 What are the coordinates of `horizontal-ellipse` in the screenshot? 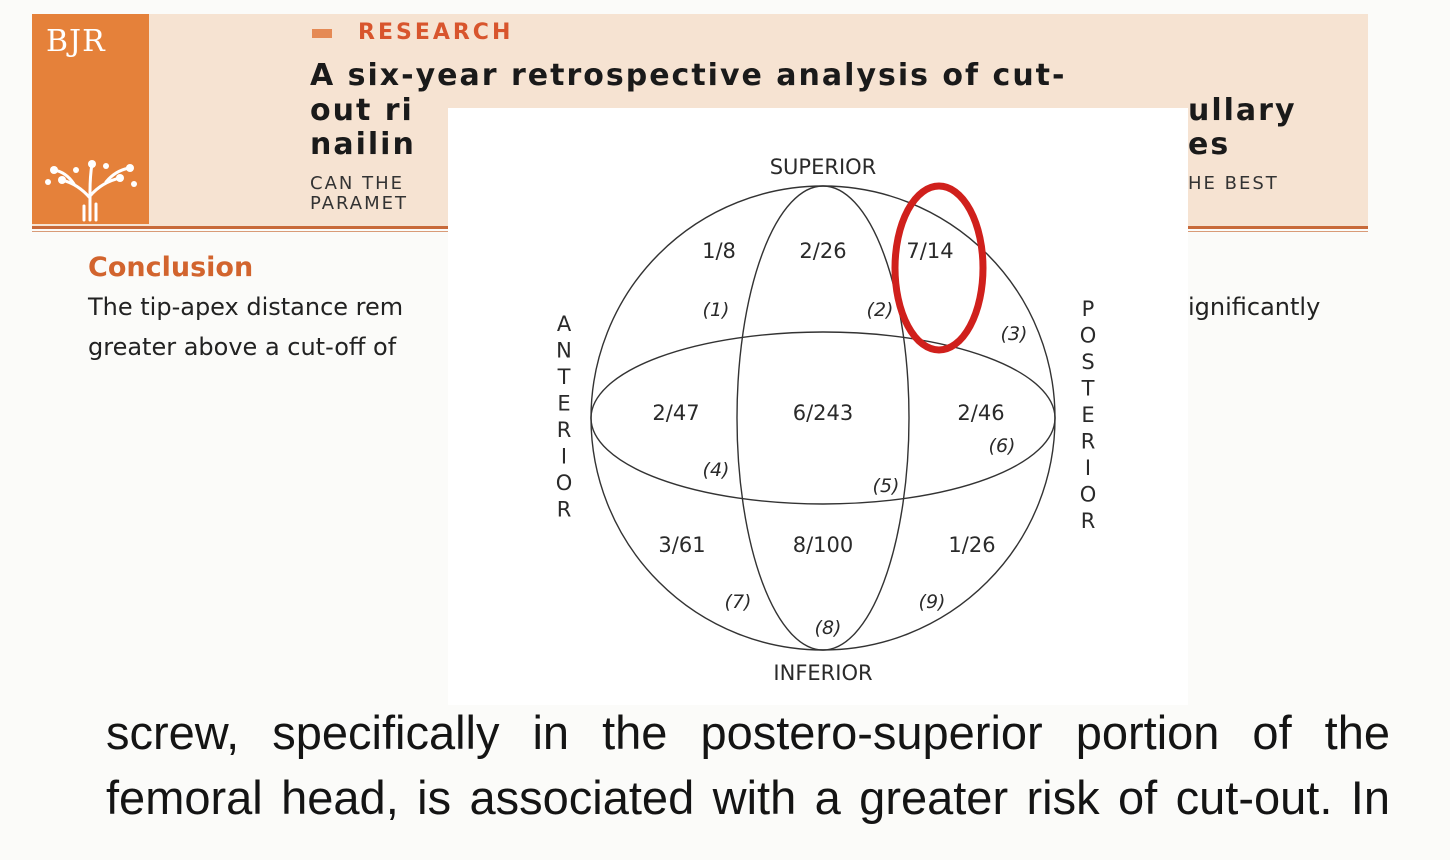 It's located at (823, 418).